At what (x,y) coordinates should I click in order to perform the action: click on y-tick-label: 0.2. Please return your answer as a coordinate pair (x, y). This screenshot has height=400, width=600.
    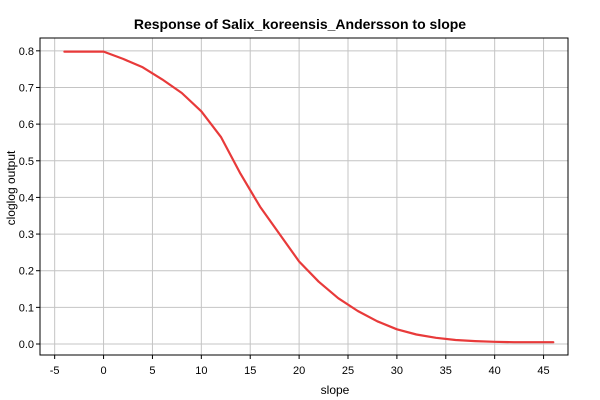
    Looking at the image, I should click on (26, 272).